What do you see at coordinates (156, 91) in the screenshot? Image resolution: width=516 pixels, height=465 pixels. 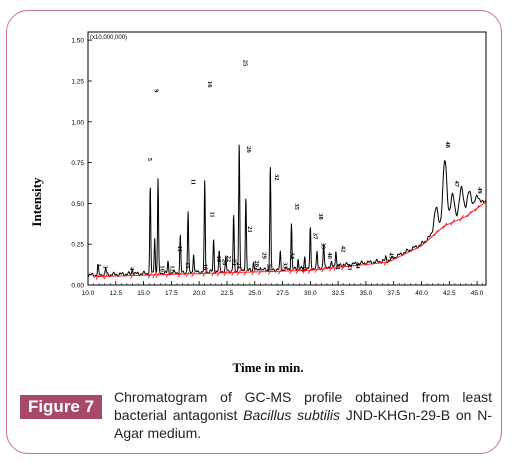 I see `peak-label: 9` at bounding box center [156, 91].